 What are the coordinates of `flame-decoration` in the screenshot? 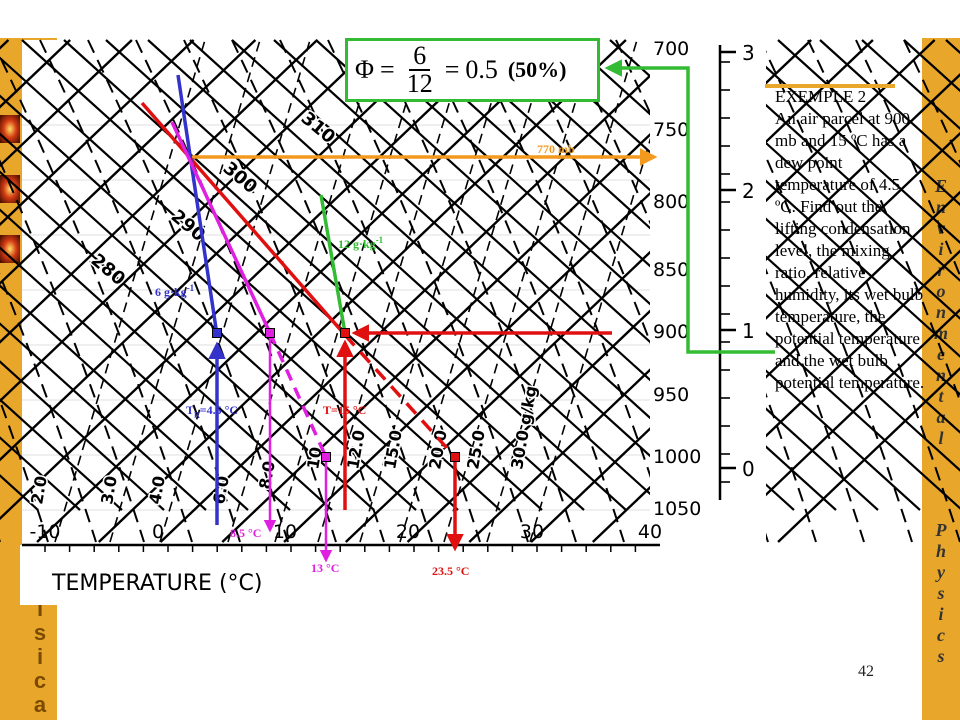 It's located at (10, 249).